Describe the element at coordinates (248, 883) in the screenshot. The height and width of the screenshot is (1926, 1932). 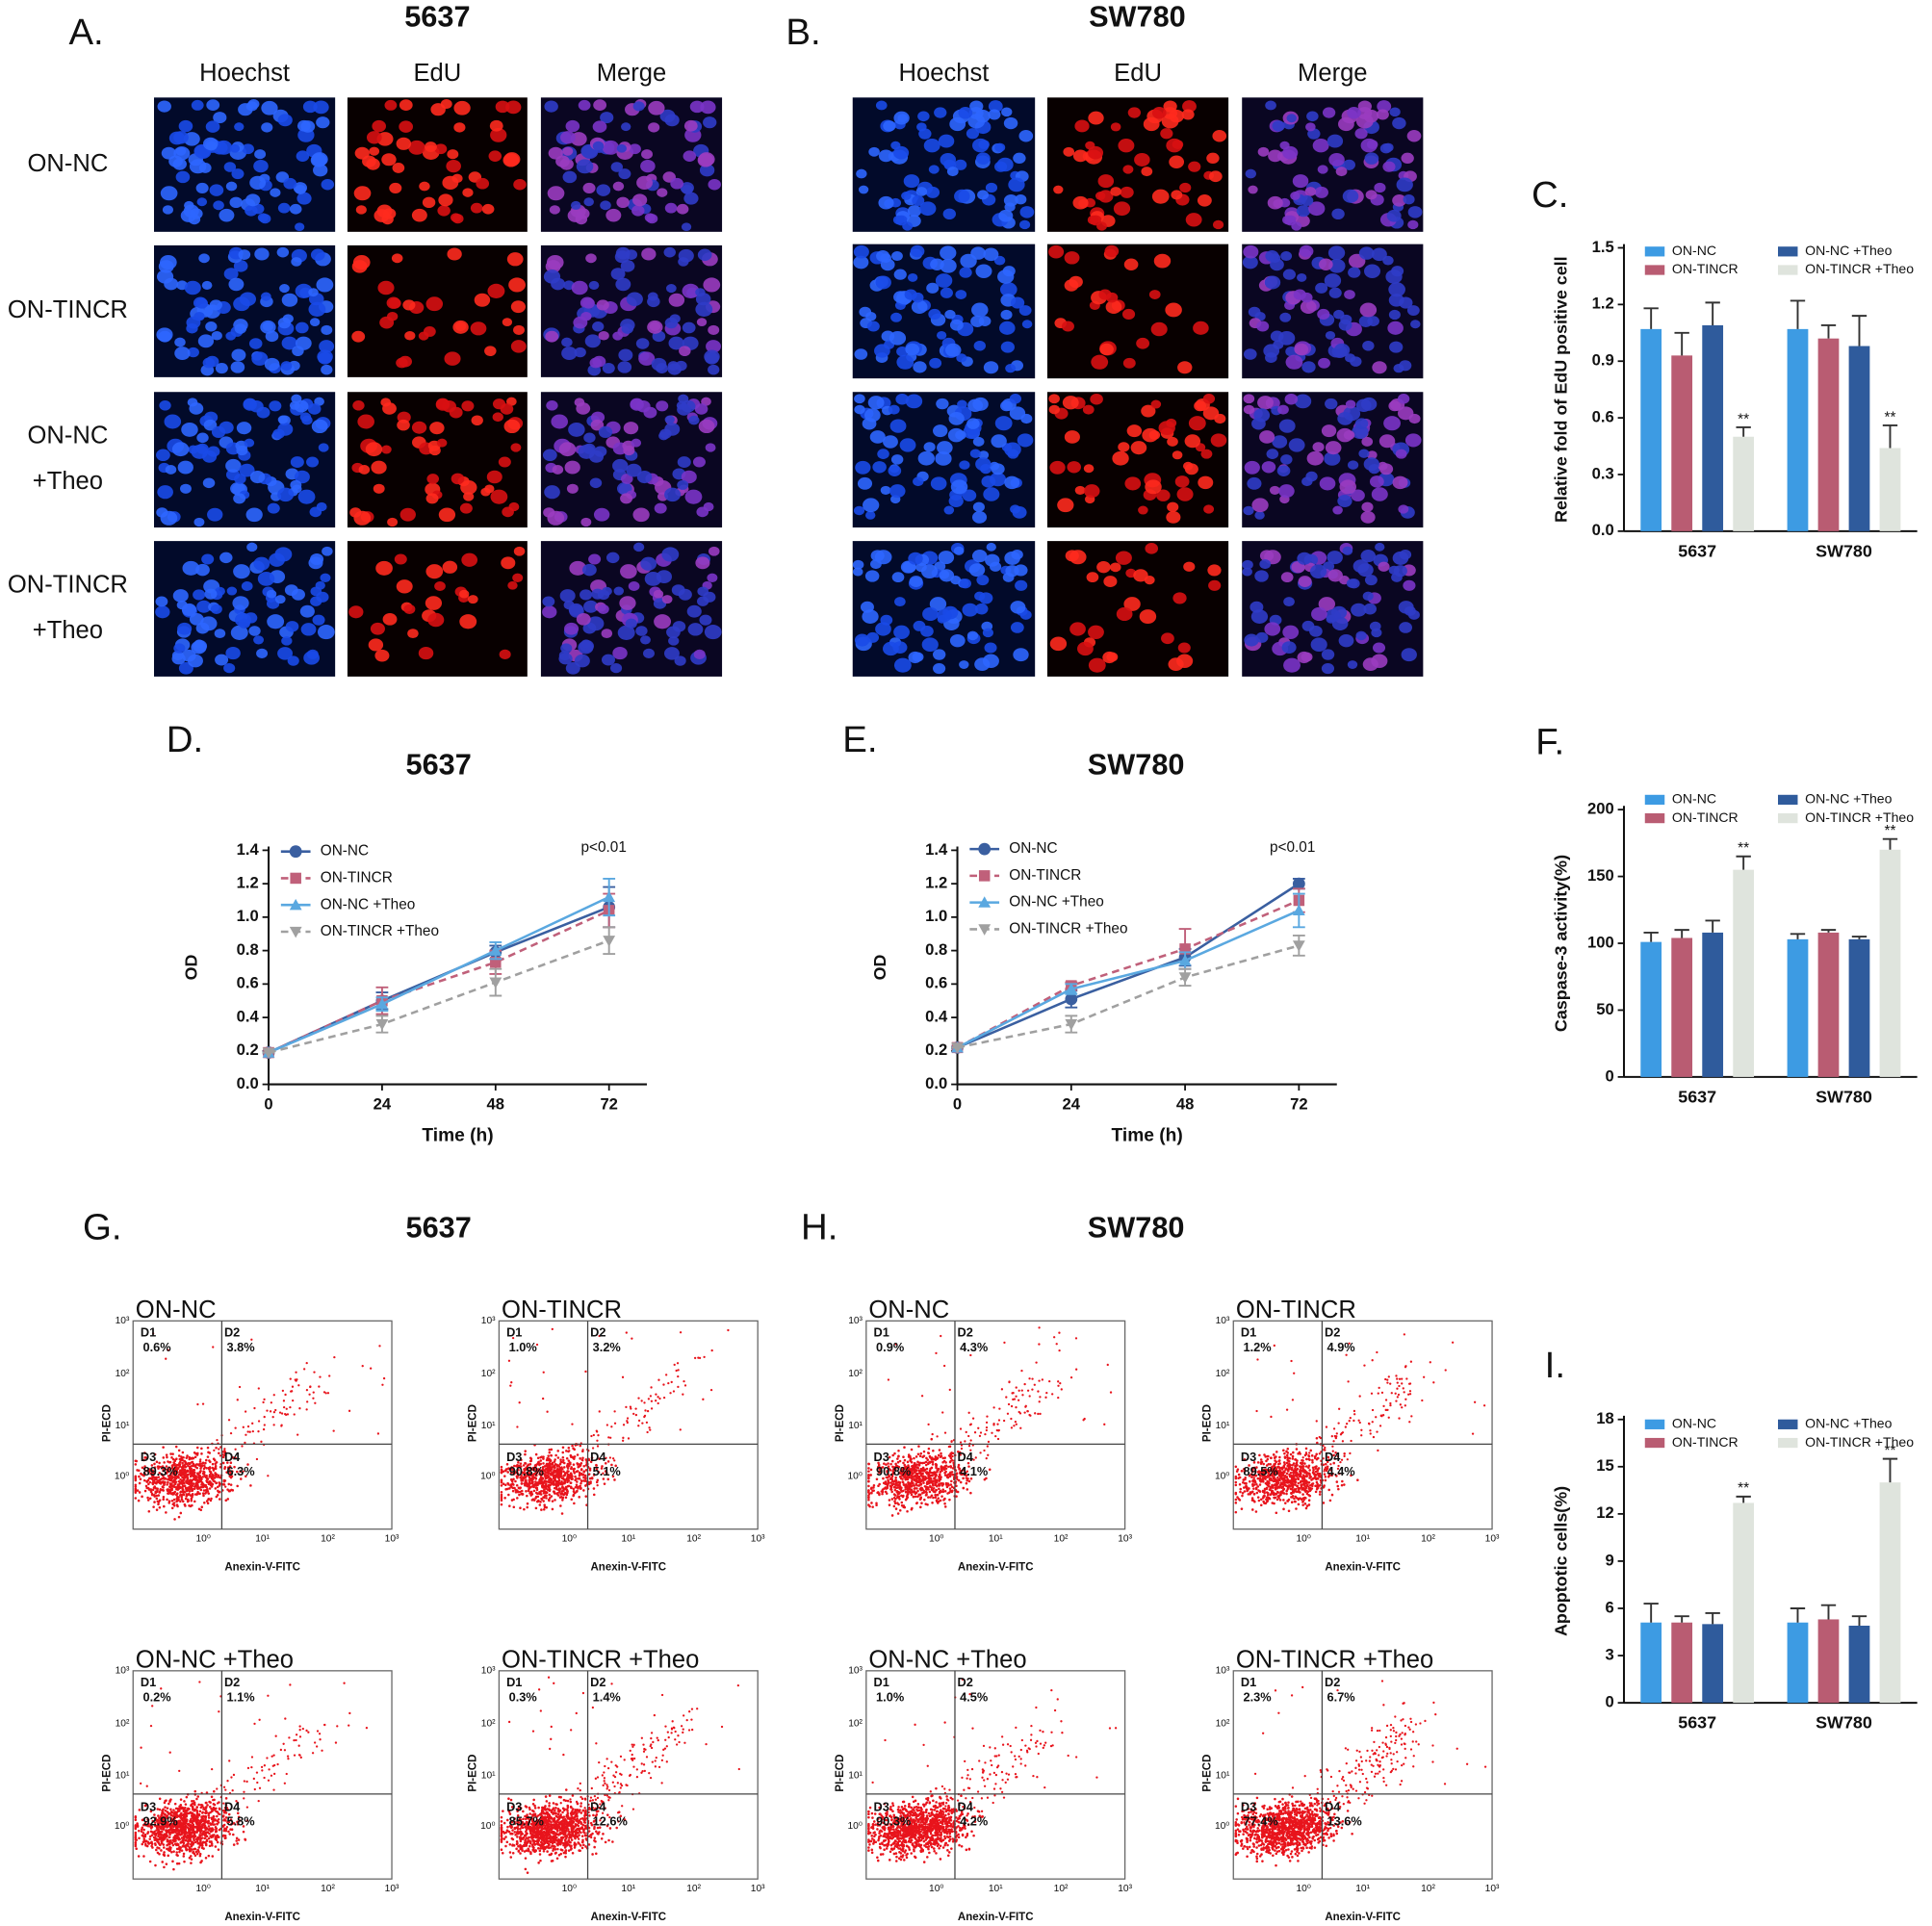
I see `y-tick-label: 1.2` at that location.